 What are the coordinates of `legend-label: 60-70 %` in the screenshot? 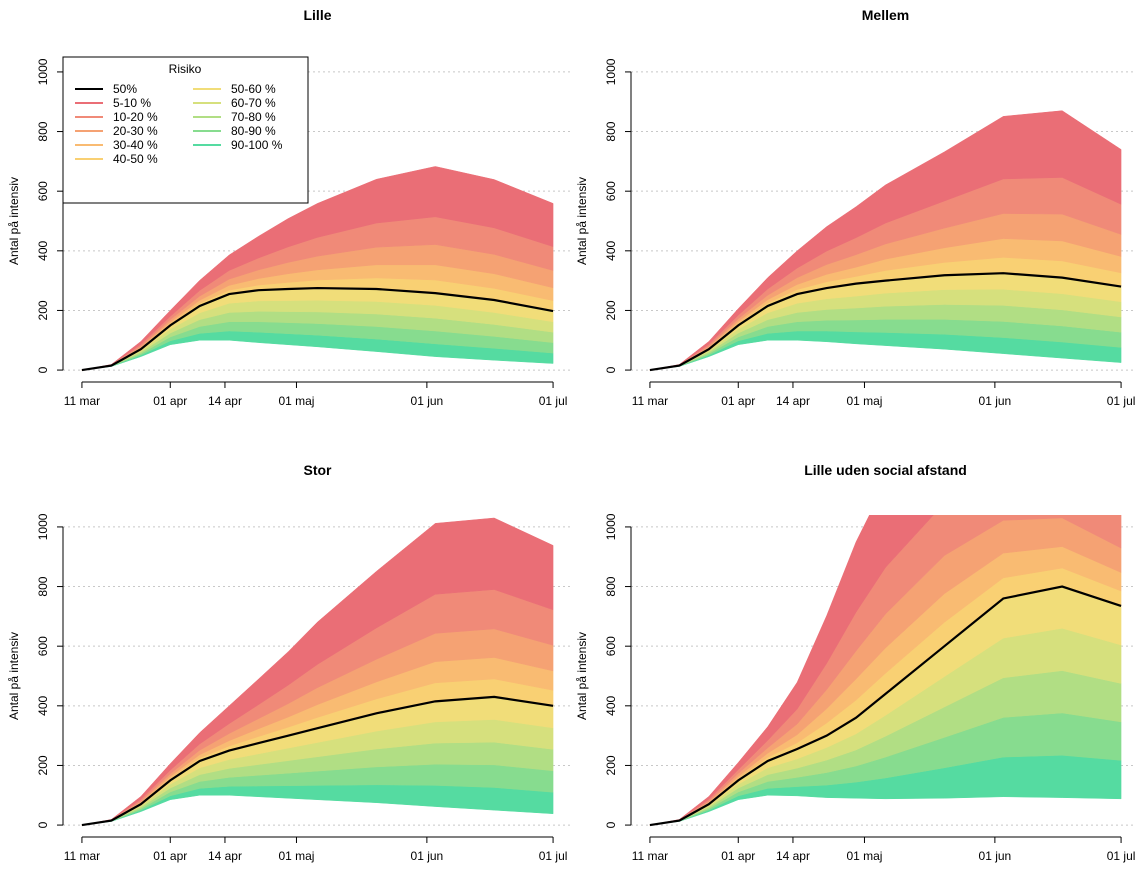 It's located at (253, 103).